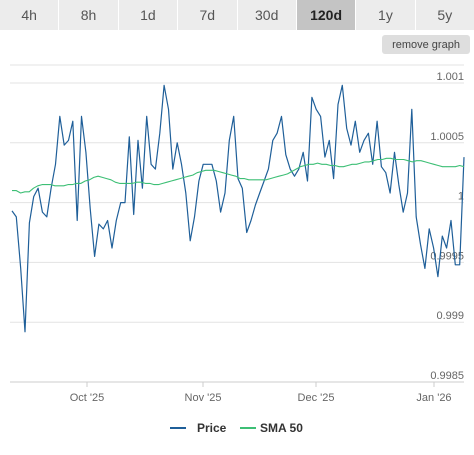 The width and height of the screenshot is (474, 455). Describe the element at coordinates (447, 137) in the screenshot. I see `y-tick-label: 1.0005` at that location.